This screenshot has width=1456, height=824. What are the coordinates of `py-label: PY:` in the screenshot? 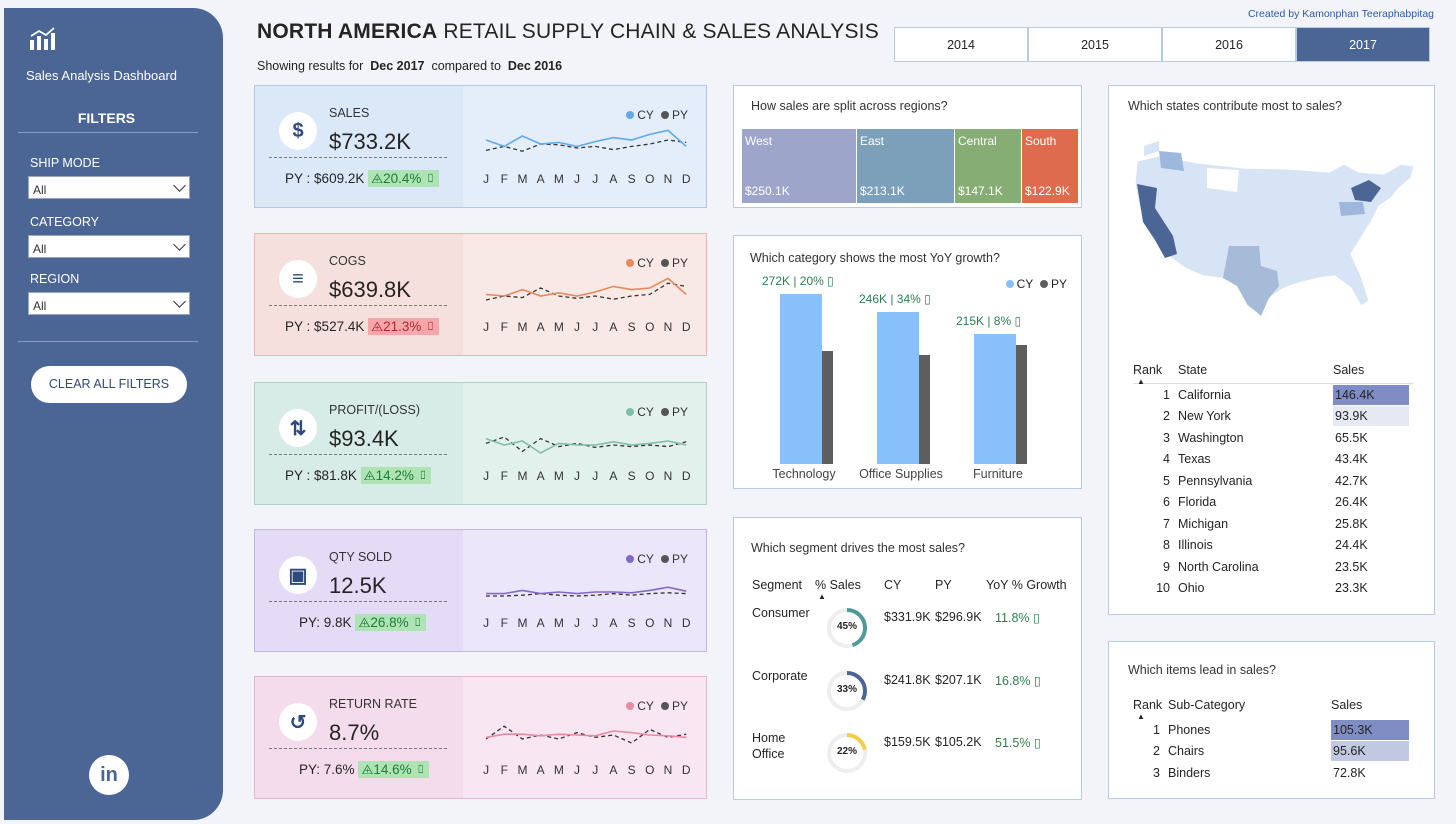 It's located at (310, 769).